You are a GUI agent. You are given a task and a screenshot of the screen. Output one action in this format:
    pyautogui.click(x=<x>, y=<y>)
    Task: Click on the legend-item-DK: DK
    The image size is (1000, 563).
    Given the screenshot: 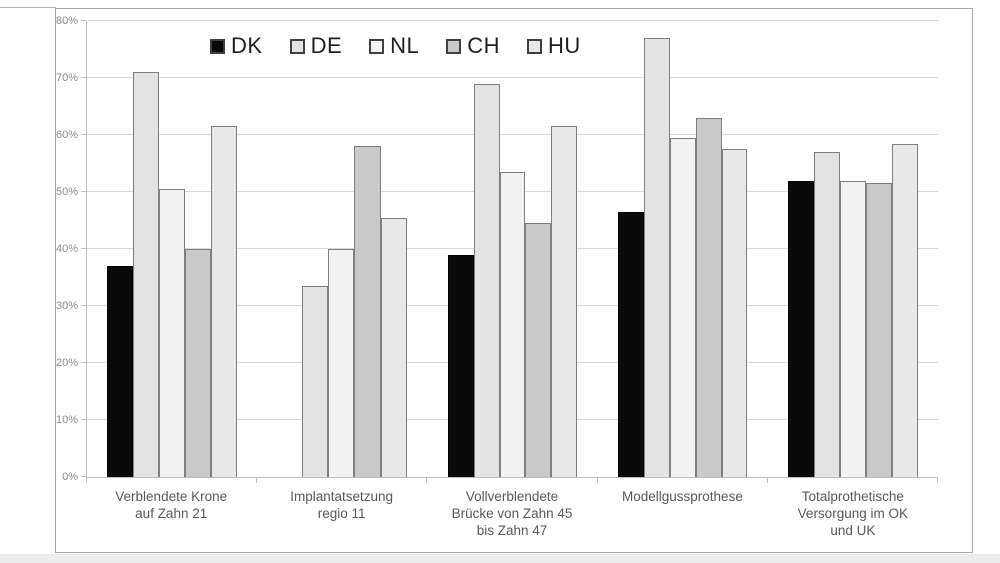 What is the action you would take?
    pyautogui.click(x=236, y=46)
    